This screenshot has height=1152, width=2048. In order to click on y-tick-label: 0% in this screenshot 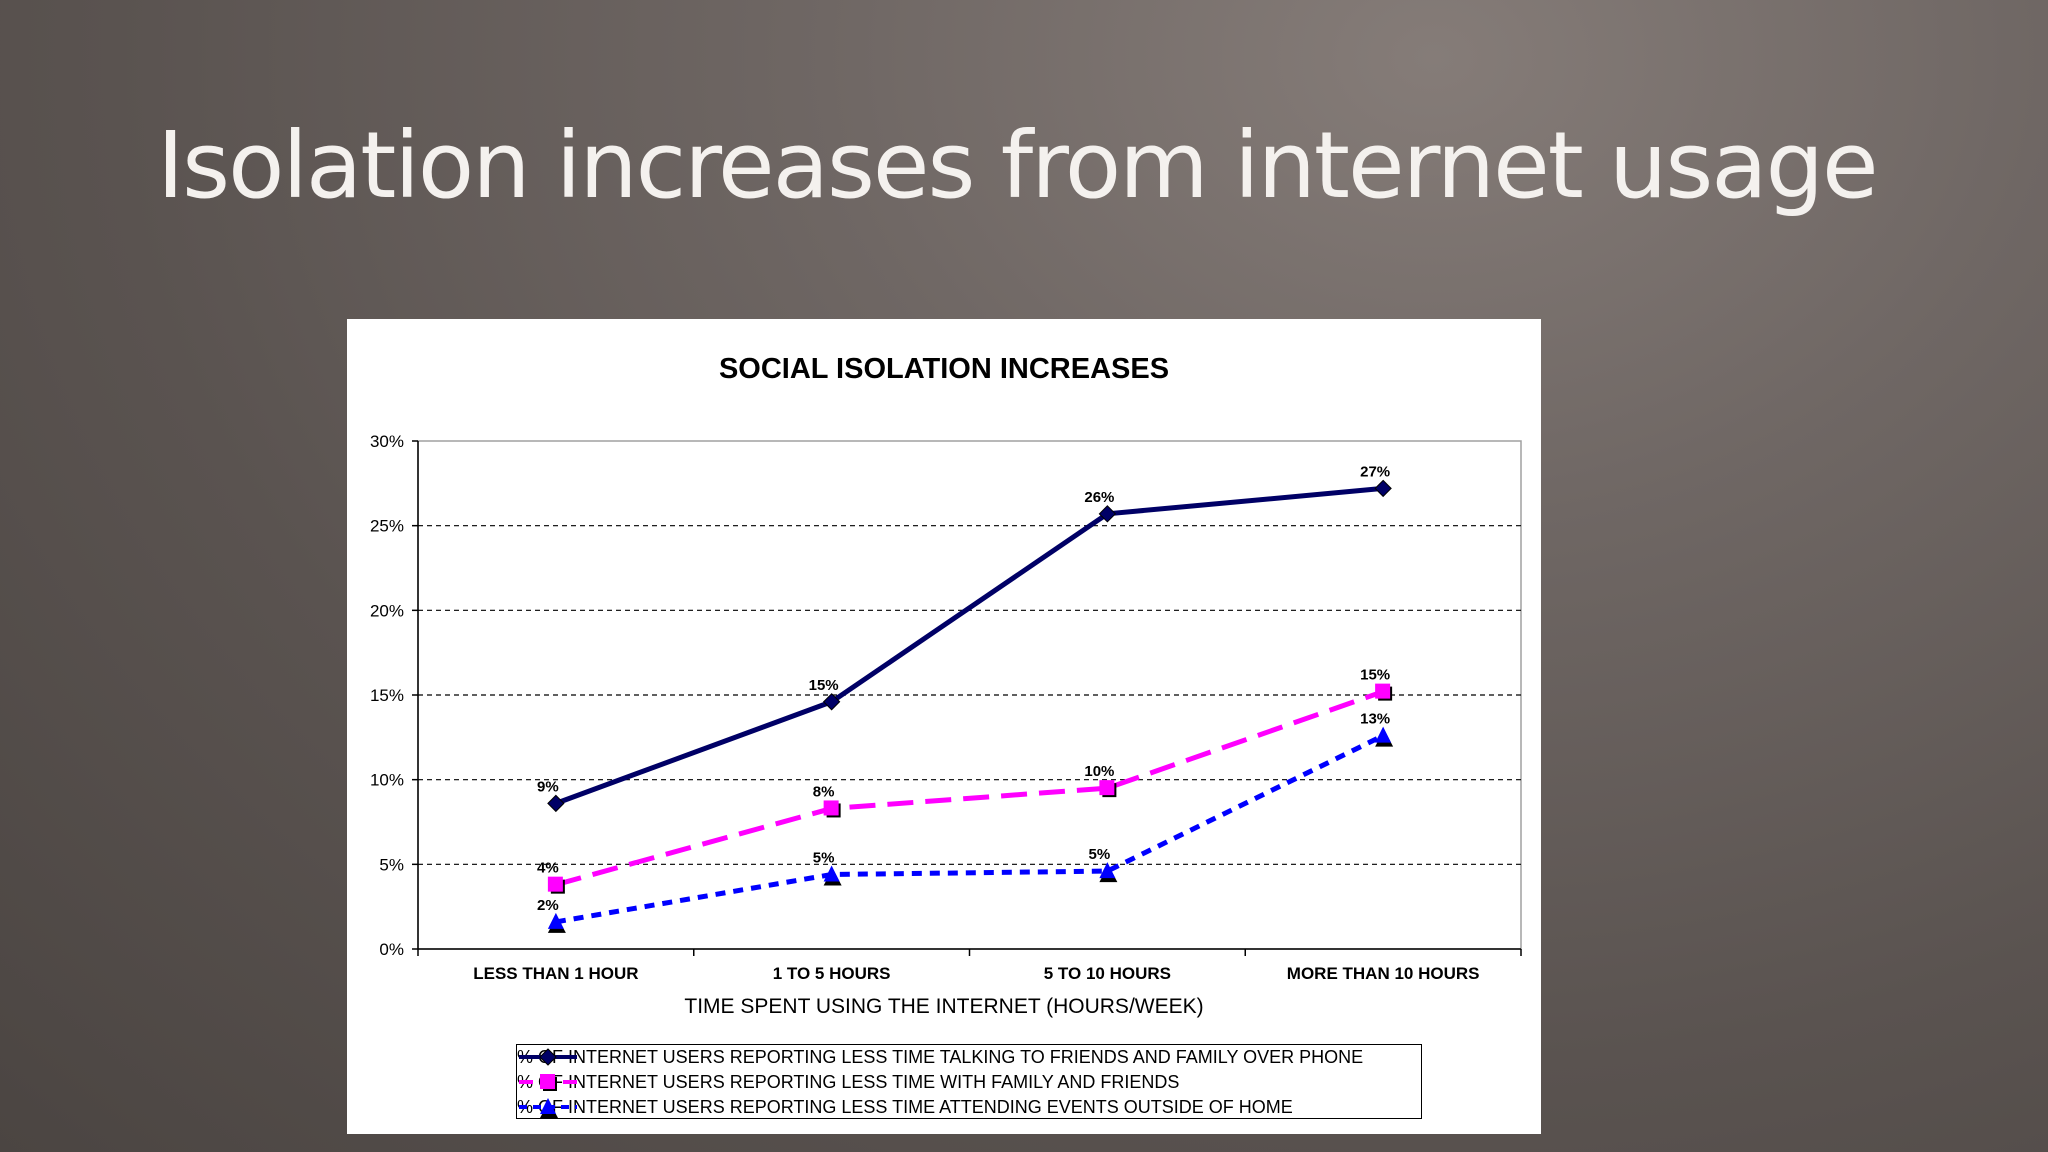, I will do `click(391, 949)`.